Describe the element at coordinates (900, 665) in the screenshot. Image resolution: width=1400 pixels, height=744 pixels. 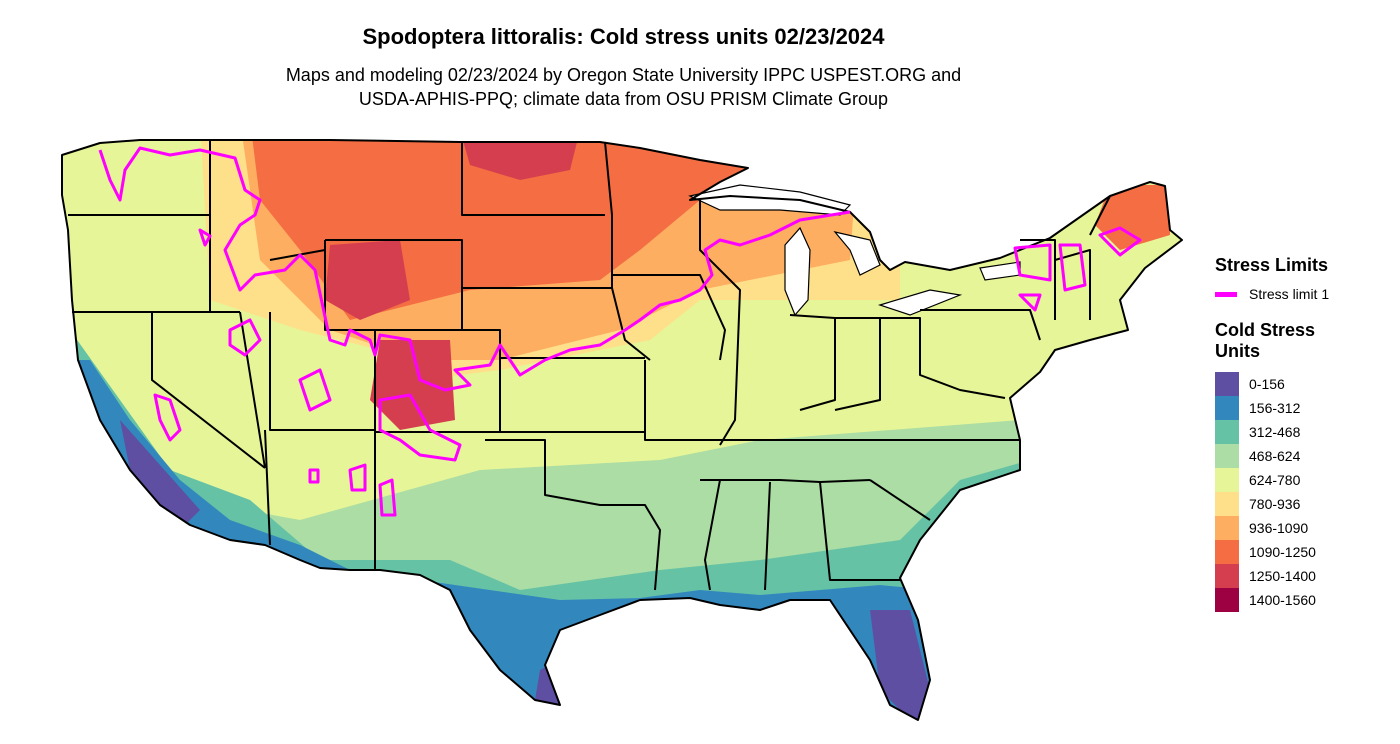
I see `zone-0-156-florida` at that location.